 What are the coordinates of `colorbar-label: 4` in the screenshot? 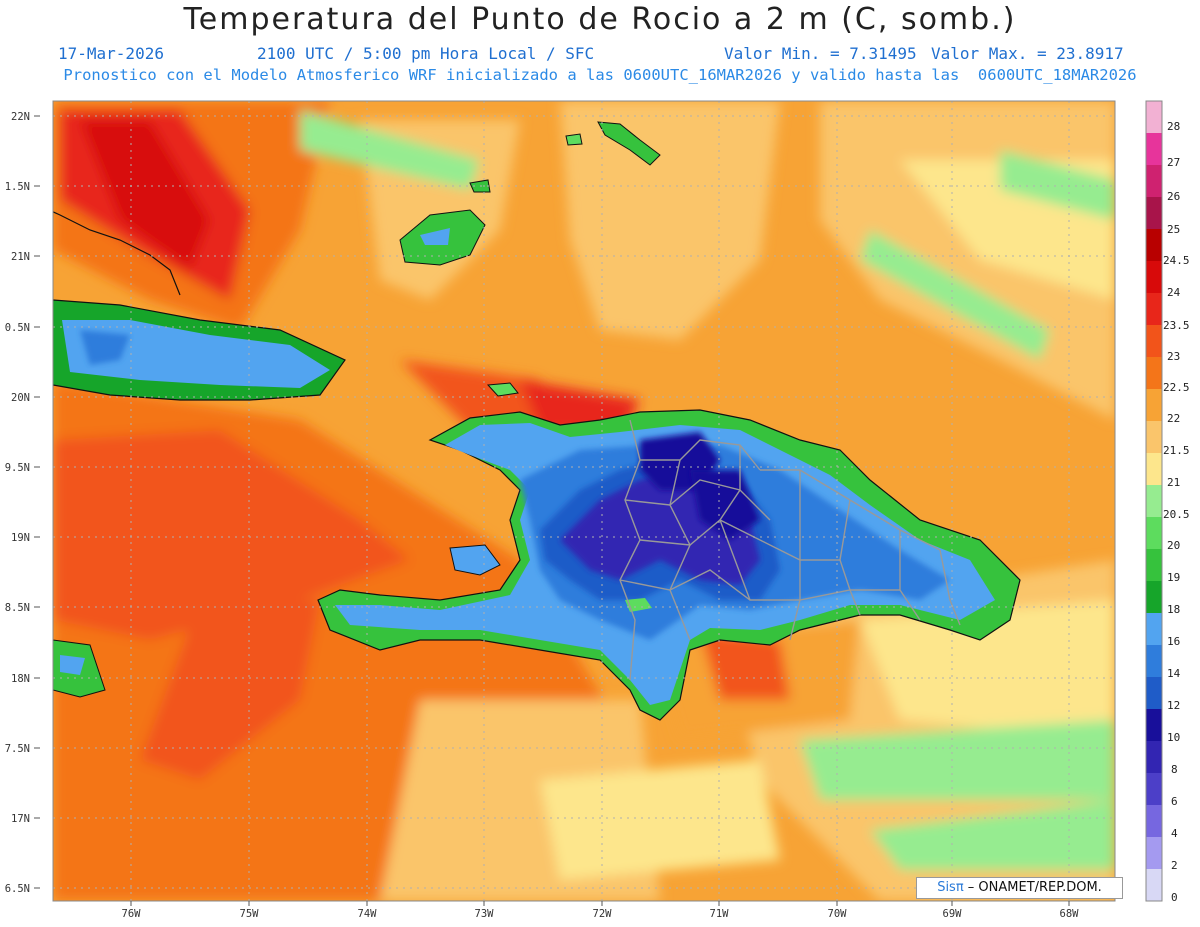 It's located at (1174, 833).